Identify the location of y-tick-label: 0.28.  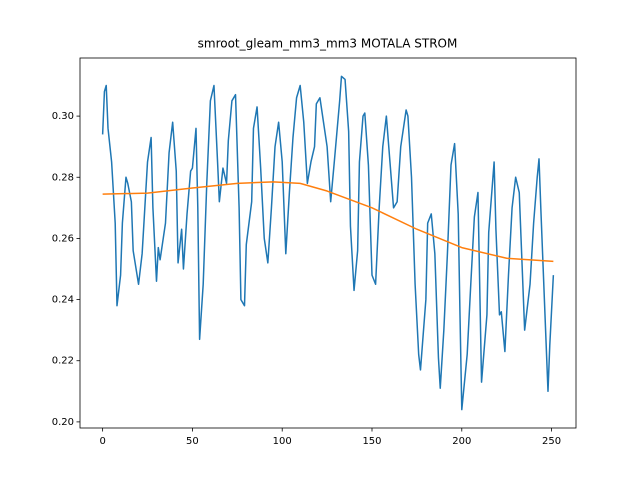
(63, 177).